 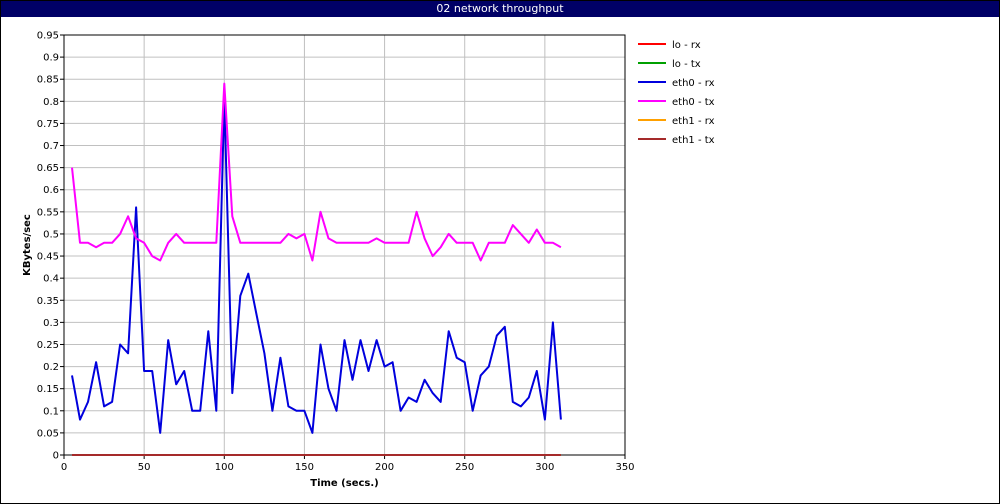 I want to click on y-tick-label: 0.85, so click(x=48, y=80).